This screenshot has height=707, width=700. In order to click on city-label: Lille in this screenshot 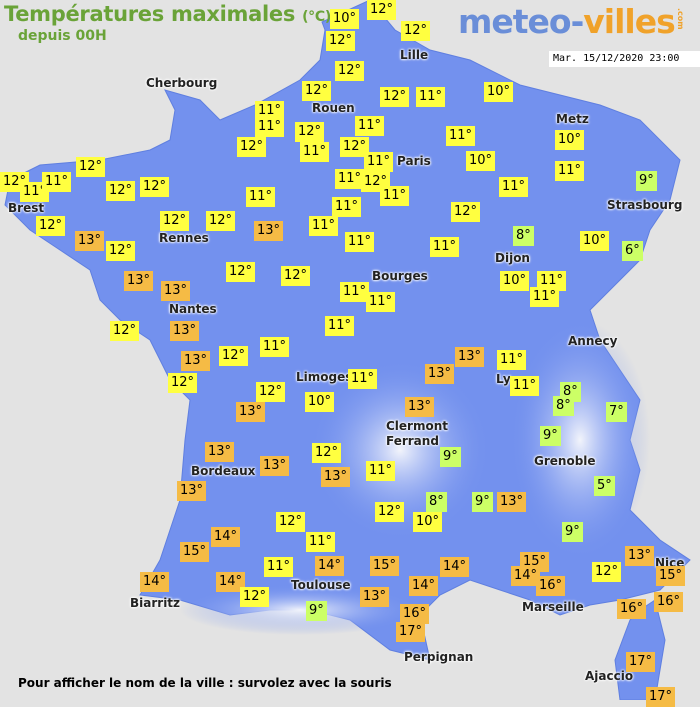, I will do `click(414, 55)`.